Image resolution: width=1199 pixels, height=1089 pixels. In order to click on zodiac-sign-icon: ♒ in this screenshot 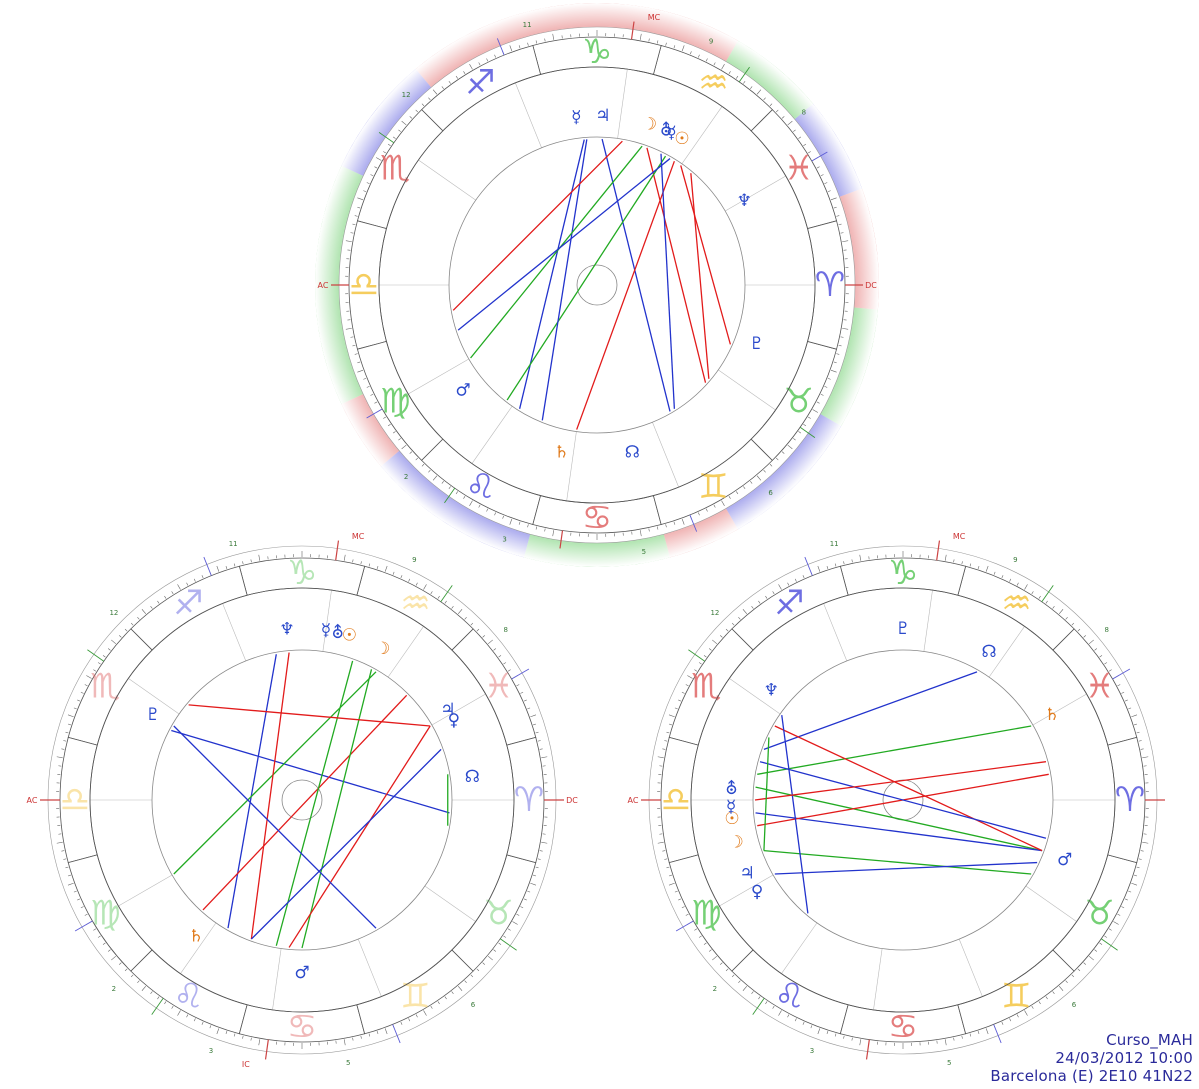, I will do `click(1016, 603)`.